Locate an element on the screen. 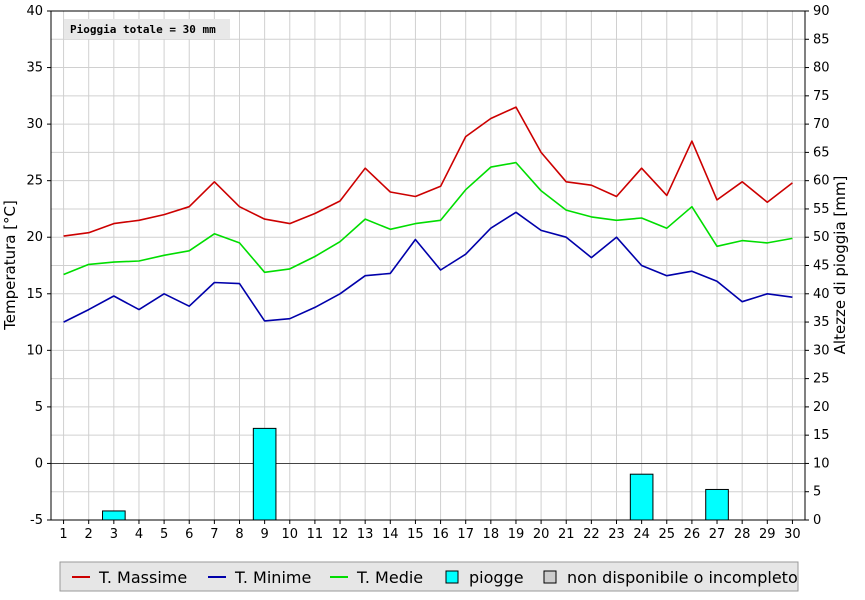 This screenshot has width=865, height=600. y-right-tick-label: 70 is located at coordinates (821, 124).